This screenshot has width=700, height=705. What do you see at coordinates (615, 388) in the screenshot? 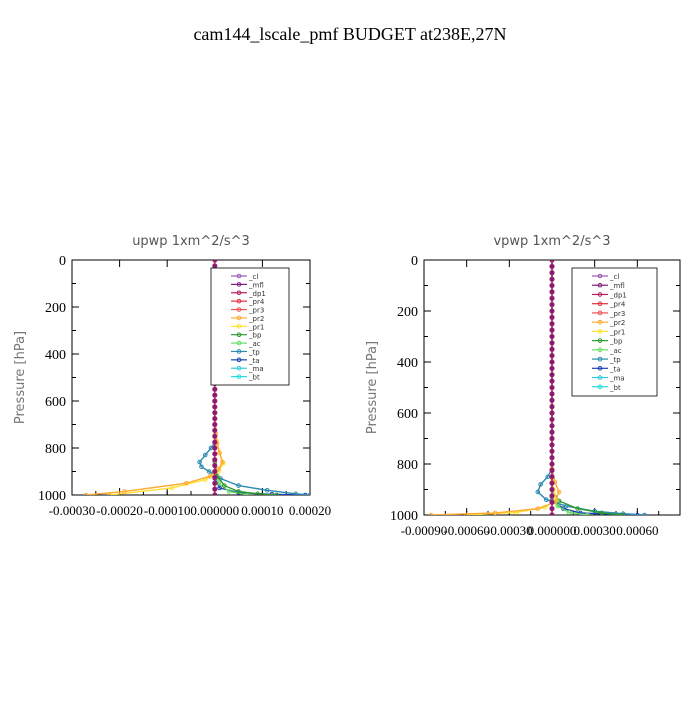
I see `legend-label: _bt` at bounding box center [615, 388].